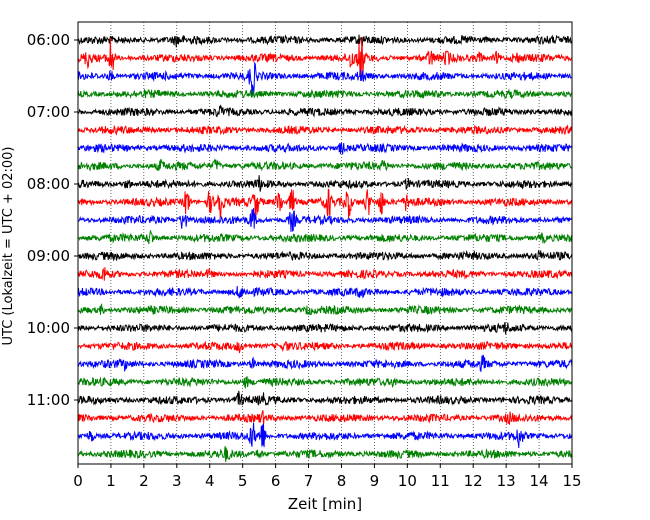  I want to click on y-tick-label-1000: 10:00, so click(48, 328).